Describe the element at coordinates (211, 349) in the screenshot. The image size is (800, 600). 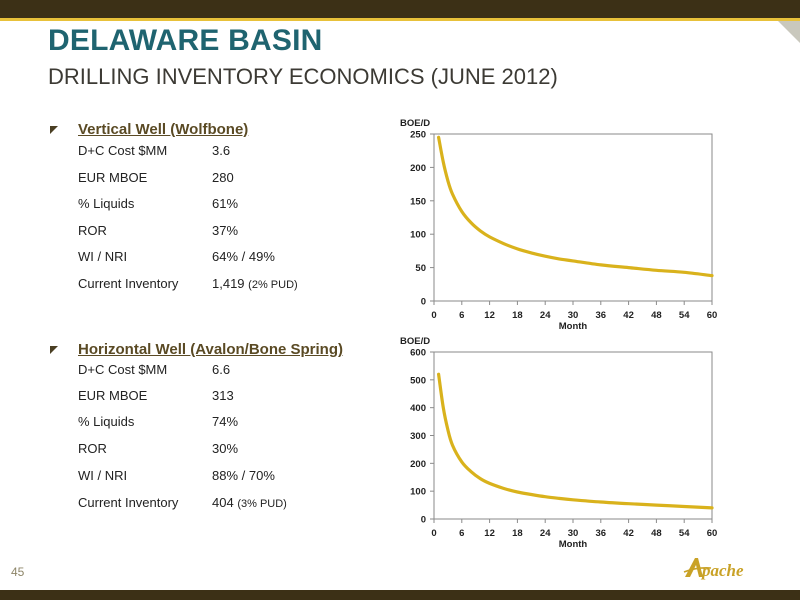
I see `section-title-horizontal: Horizontal Well (Avalon/Bone Spring)` at that location.